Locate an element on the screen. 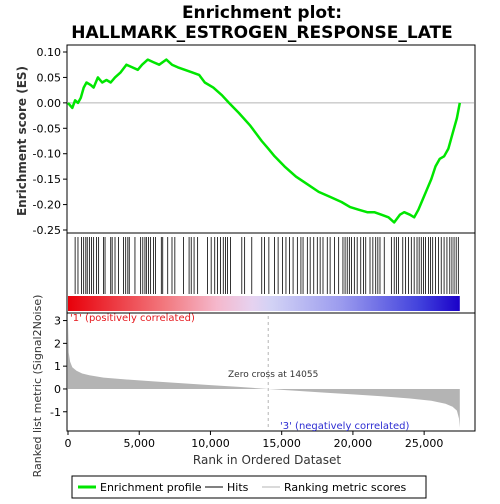  es-y-tick-label: -0.10 is located at coordinates (47, 154).